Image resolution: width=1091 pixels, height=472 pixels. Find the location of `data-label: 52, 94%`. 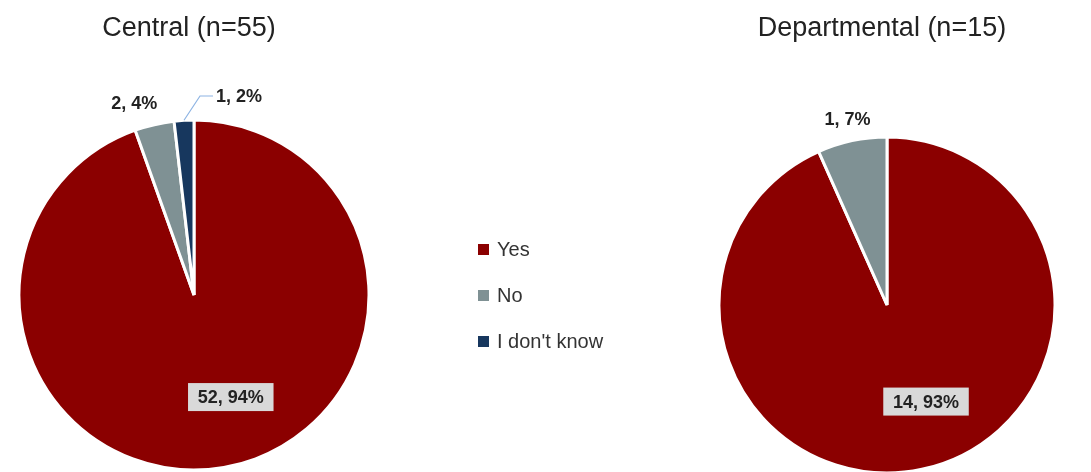

data-label: 52, 94% is located at coordinates (230, 397).